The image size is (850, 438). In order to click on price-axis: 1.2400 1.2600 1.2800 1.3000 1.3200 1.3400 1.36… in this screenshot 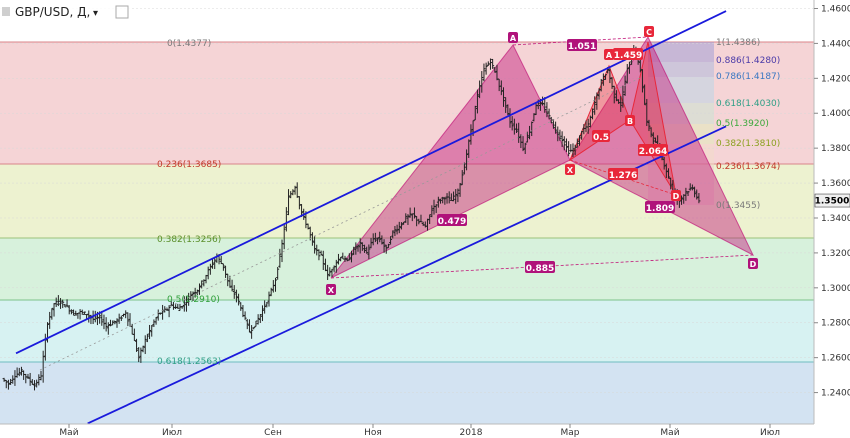, I will do `click(831, 219)`.